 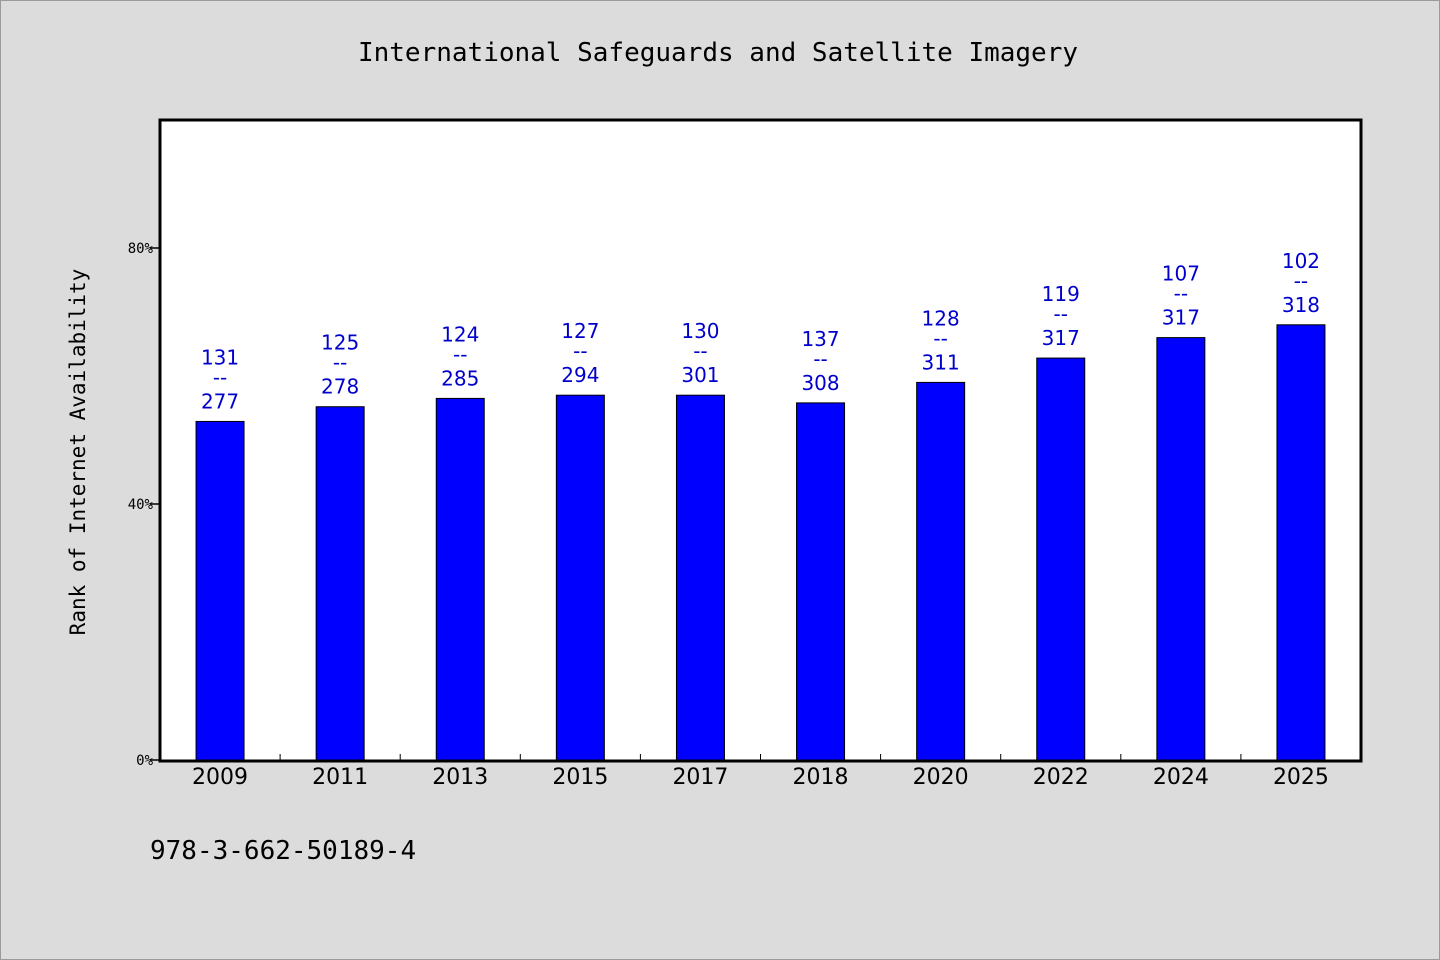 What do you see at coordinates (1181, 274) in the screenshot?
I see `data-label-top: 107` at bounding box center [1181, 274].